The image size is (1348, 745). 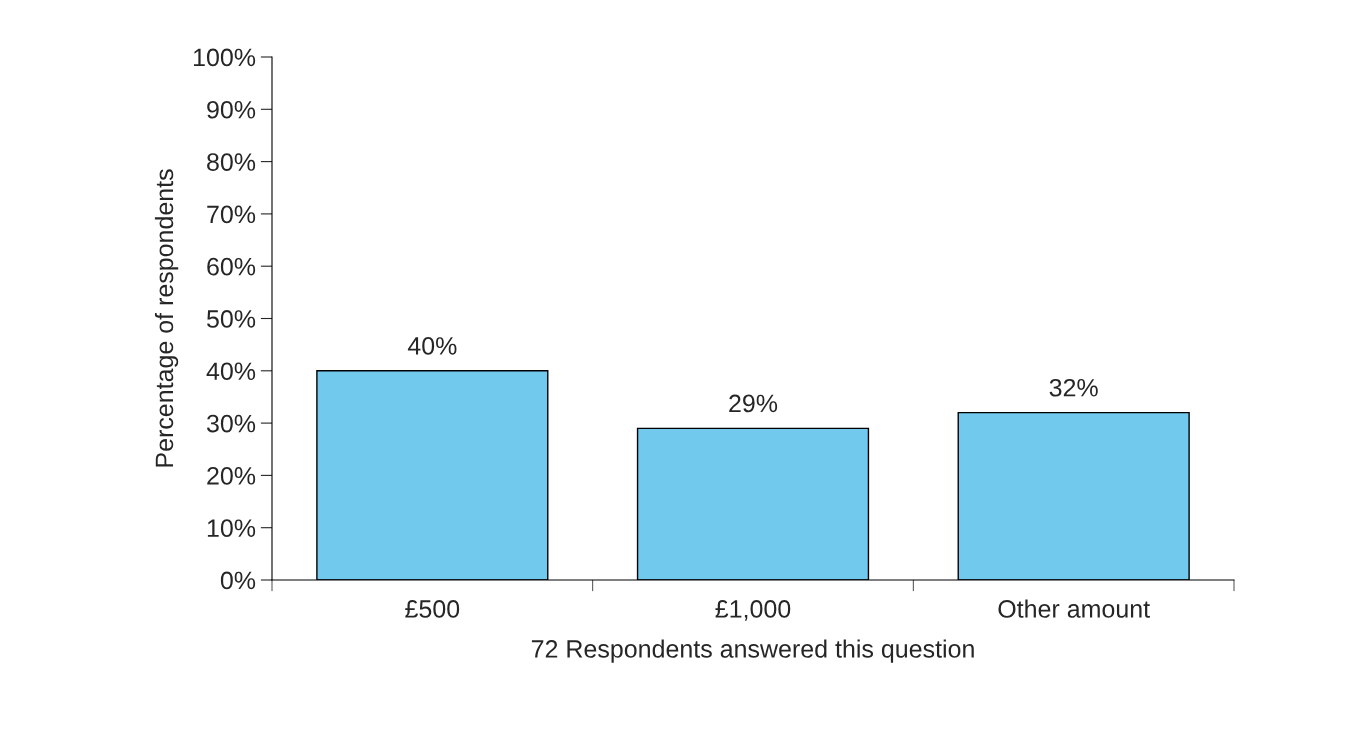 I want to click on y-tick-label: 10%, so click(x=231, y=528).